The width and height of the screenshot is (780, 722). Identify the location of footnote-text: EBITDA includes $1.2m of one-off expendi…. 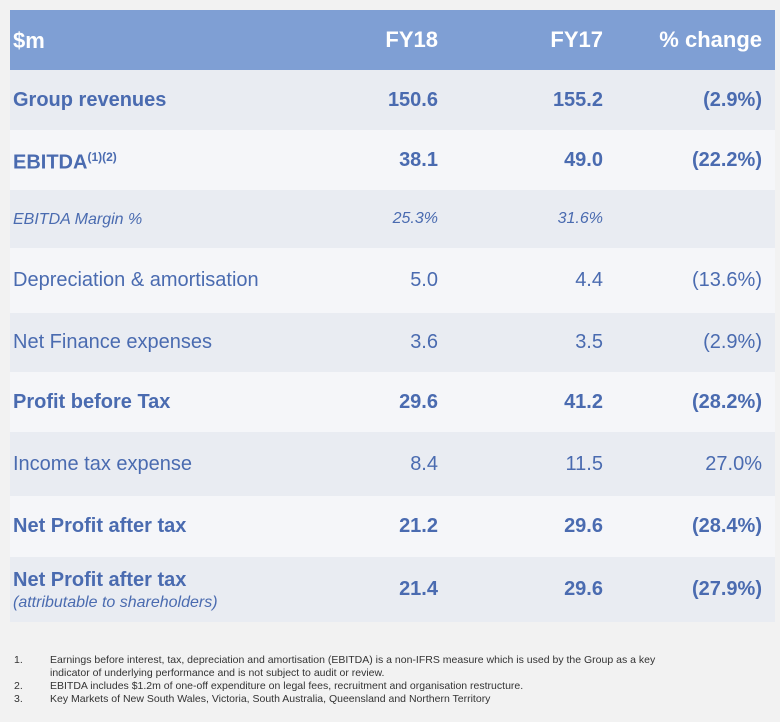
(287, 686).